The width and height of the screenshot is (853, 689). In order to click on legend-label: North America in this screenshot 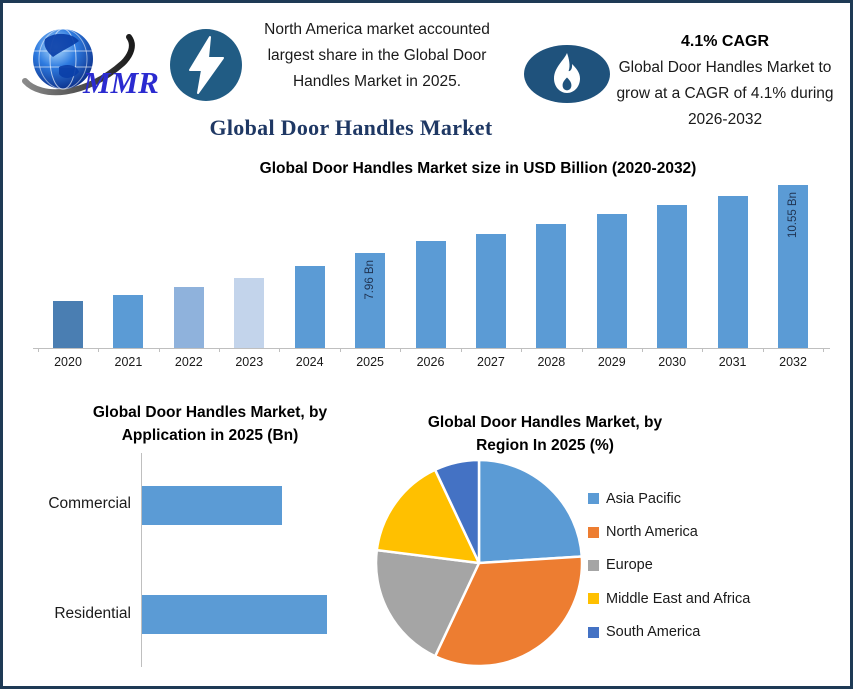, I will do `click(652, 532)`.